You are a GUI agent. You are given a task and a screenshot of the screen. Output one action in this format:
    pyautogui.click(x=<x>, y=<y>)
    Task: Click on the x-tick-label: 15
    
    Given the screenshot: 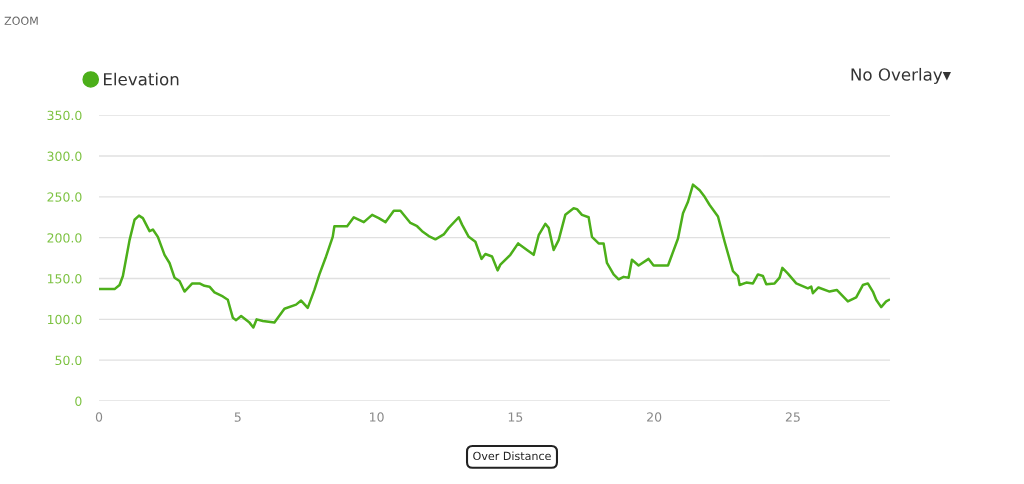 What is the action you would take?
    pyautogui.click(x=515, y=417)
    